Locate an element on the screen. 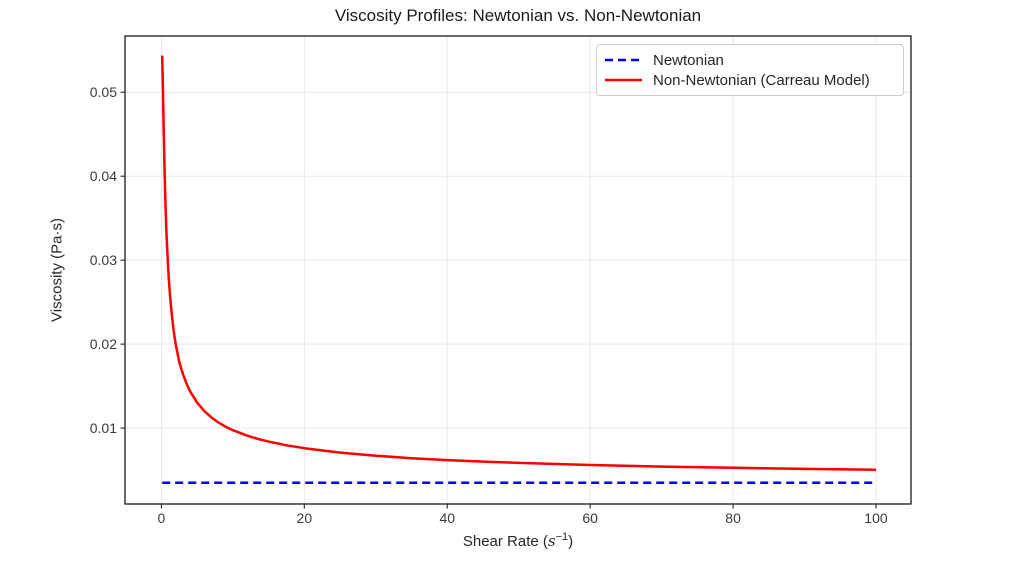 The height and width of the screenshot is (570, 1012). non-newtonian-solid-line-icon is located at coordinates (623, 80).